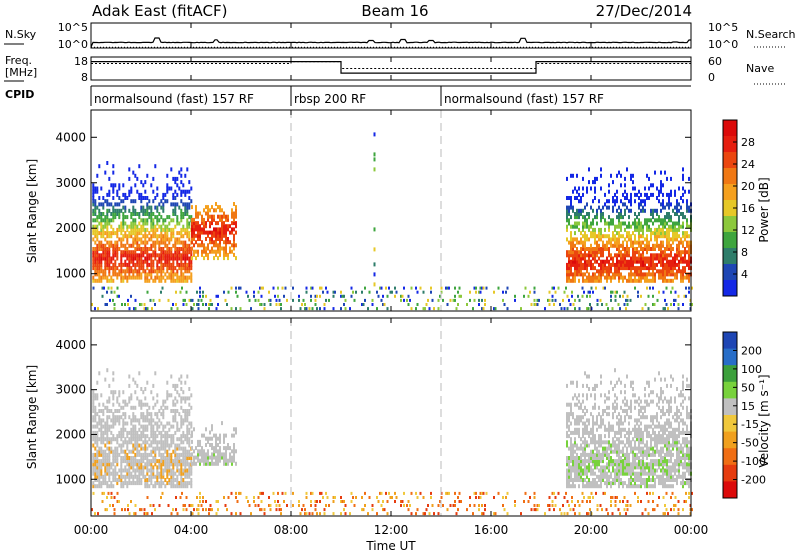 The height and width of the screenshot is (554, 800). Describe the element at coordinates (19, 94) in the screenshot. I see `cpid-label: CPID` at that location.